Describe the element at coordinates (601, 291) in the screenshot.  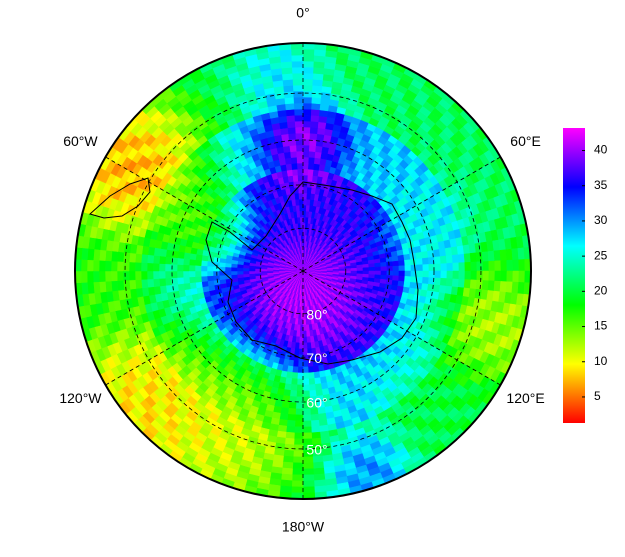
I see `colorbar-tick-label: 20` at that location.